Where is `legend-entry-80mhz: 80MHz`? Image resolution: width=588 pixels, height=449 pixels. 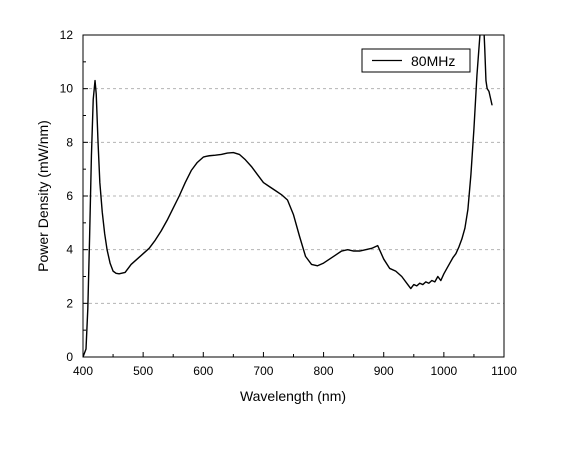
legend-entry-80mhz: 80MHz is located at coordinates (433, 61).